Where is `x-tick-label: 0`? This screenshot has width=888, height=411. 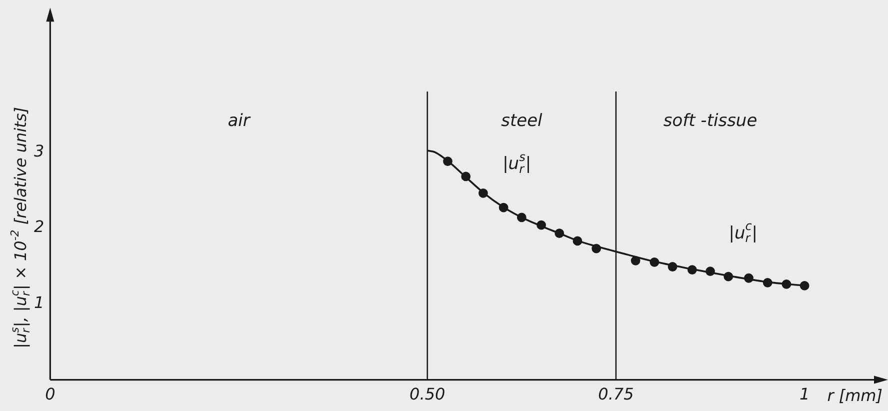 x-tick-label: 0 is located at coordinates (50, 394).